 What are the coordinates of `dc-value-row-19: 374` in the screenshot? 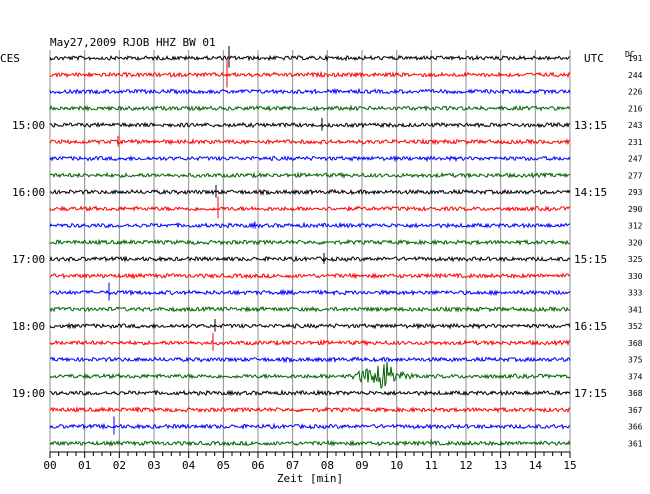 It's located at (635, 376).